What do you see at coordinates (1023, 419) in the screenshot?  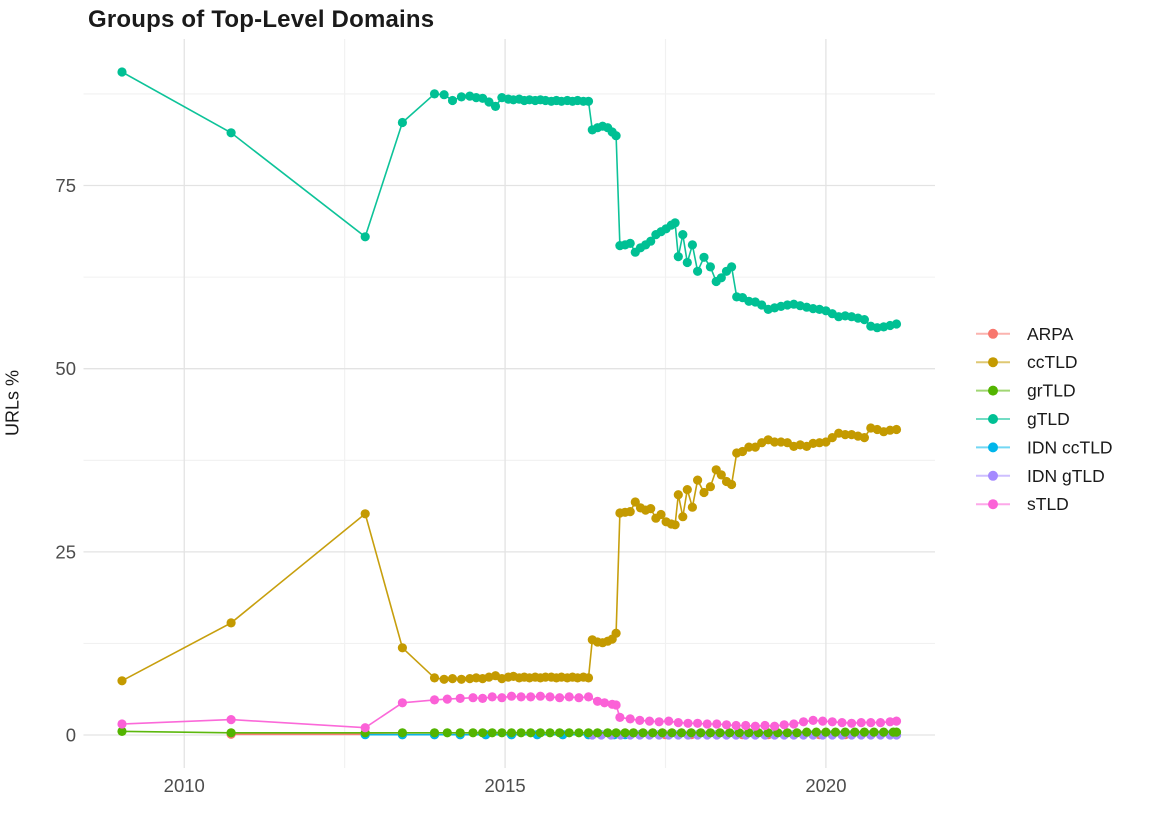 I see `legend-item-gtld: gTLD` at bounding box center [1023, 419].